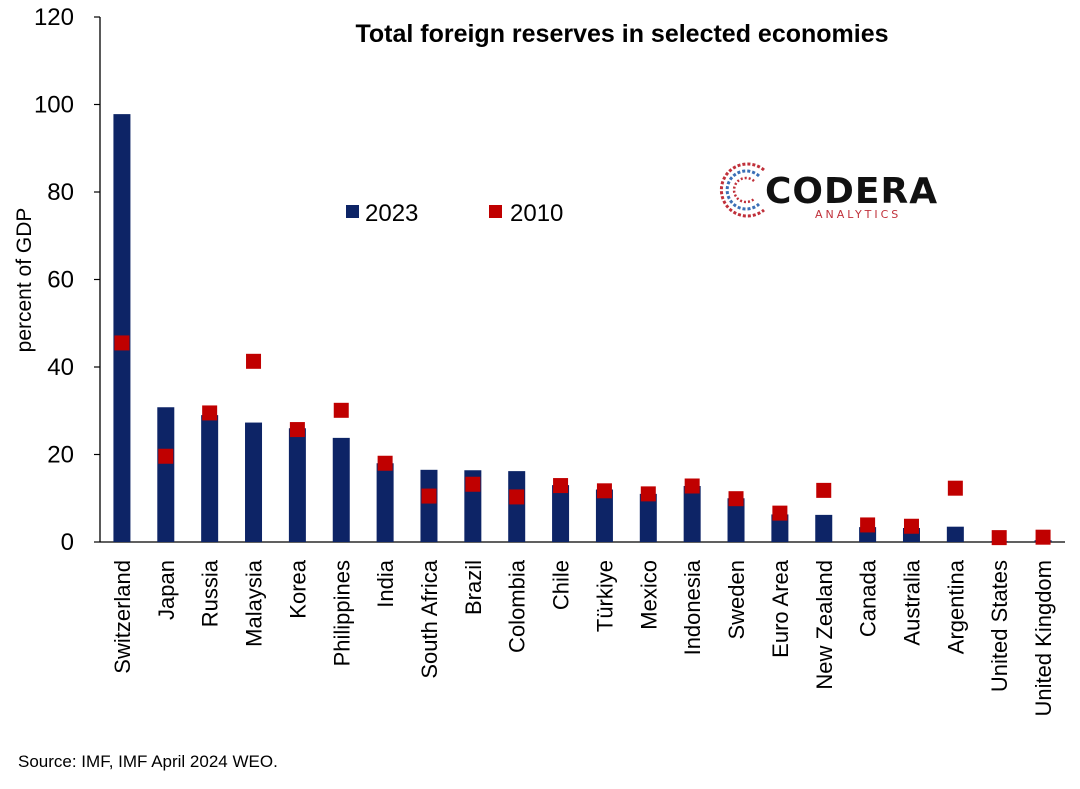 The width and height of the screenshot is (1080, 789). What do you see at coordinates (24, 280) in the screenshot?
I see `y-axis-label: percent of GDP` at bounding box center [24, 280].